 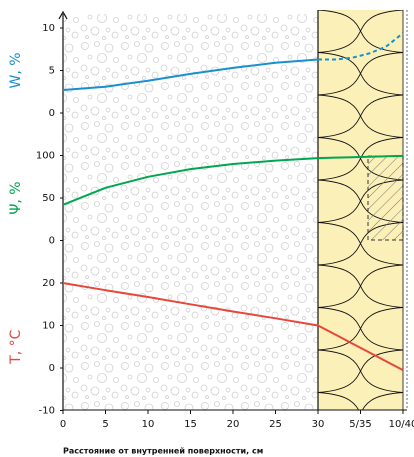 I want to click on x-tick-label: 0, so click(x=63, y=424).